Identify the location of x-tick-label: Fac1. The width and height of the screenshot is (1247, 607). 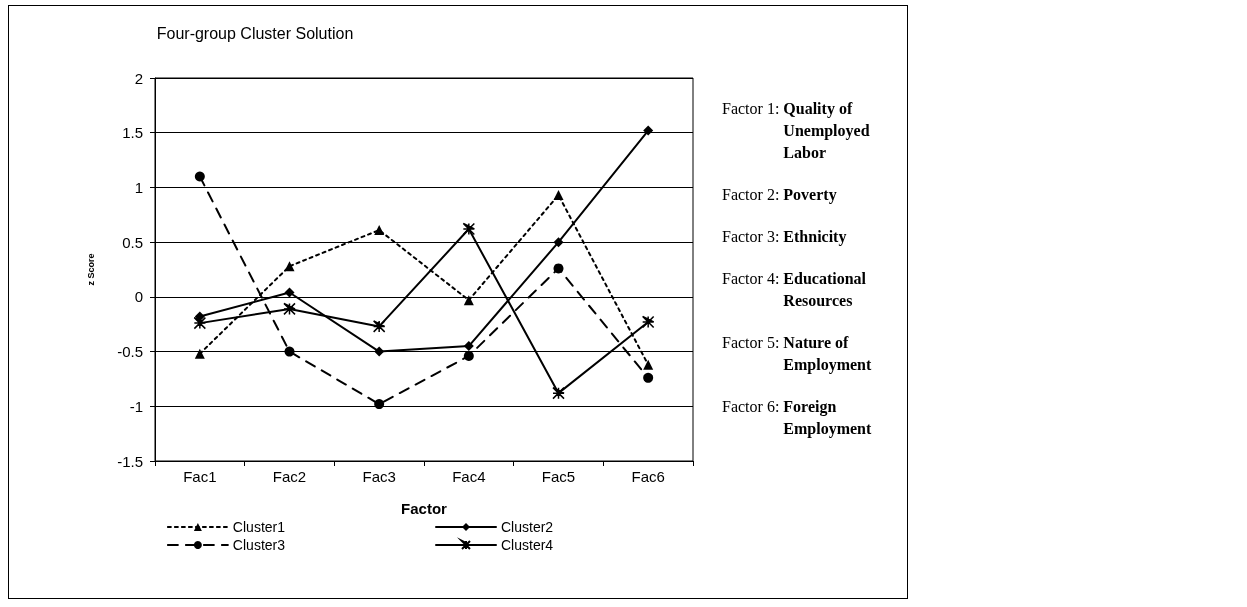
(200, 476).